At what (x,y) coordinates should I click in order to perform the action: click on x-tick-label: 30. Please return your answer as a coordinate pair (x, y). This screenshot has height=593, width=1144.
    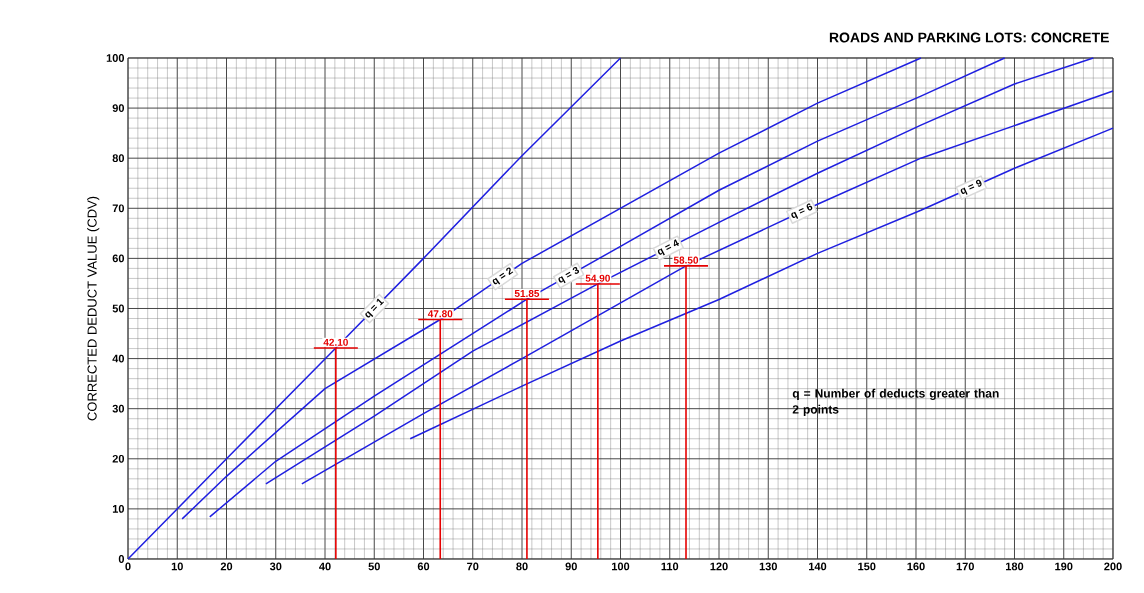
    Looking at the image, I should click on (275, 566).